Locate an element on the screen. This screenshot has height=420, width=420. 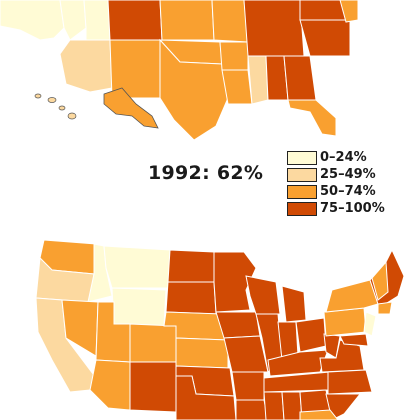
region-carolinas-lower is located at coordinates (350, 382).